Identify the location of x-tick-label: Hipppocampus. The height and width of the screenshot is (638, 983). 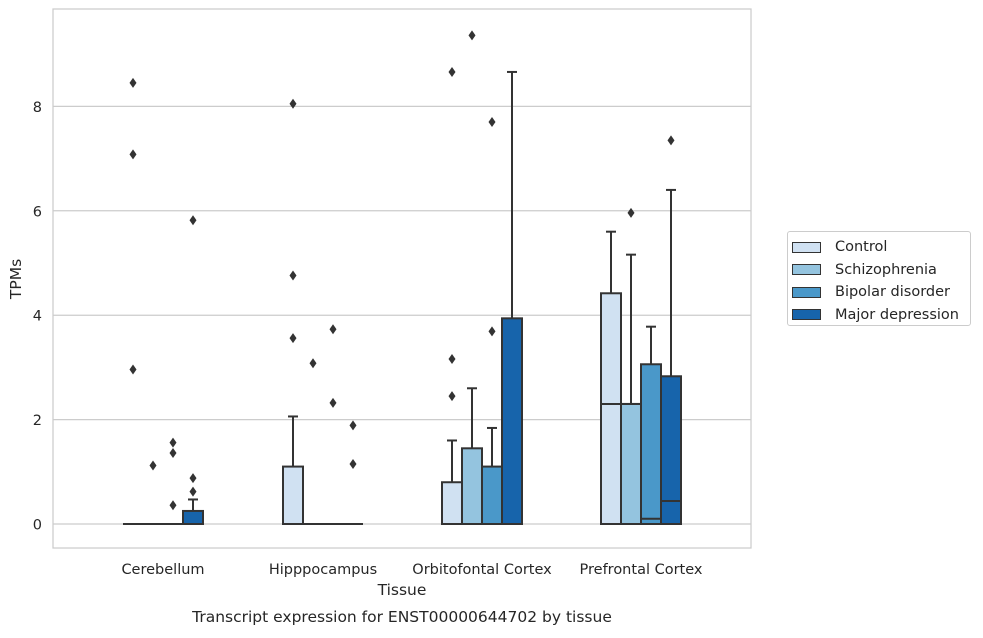
(323, 570).